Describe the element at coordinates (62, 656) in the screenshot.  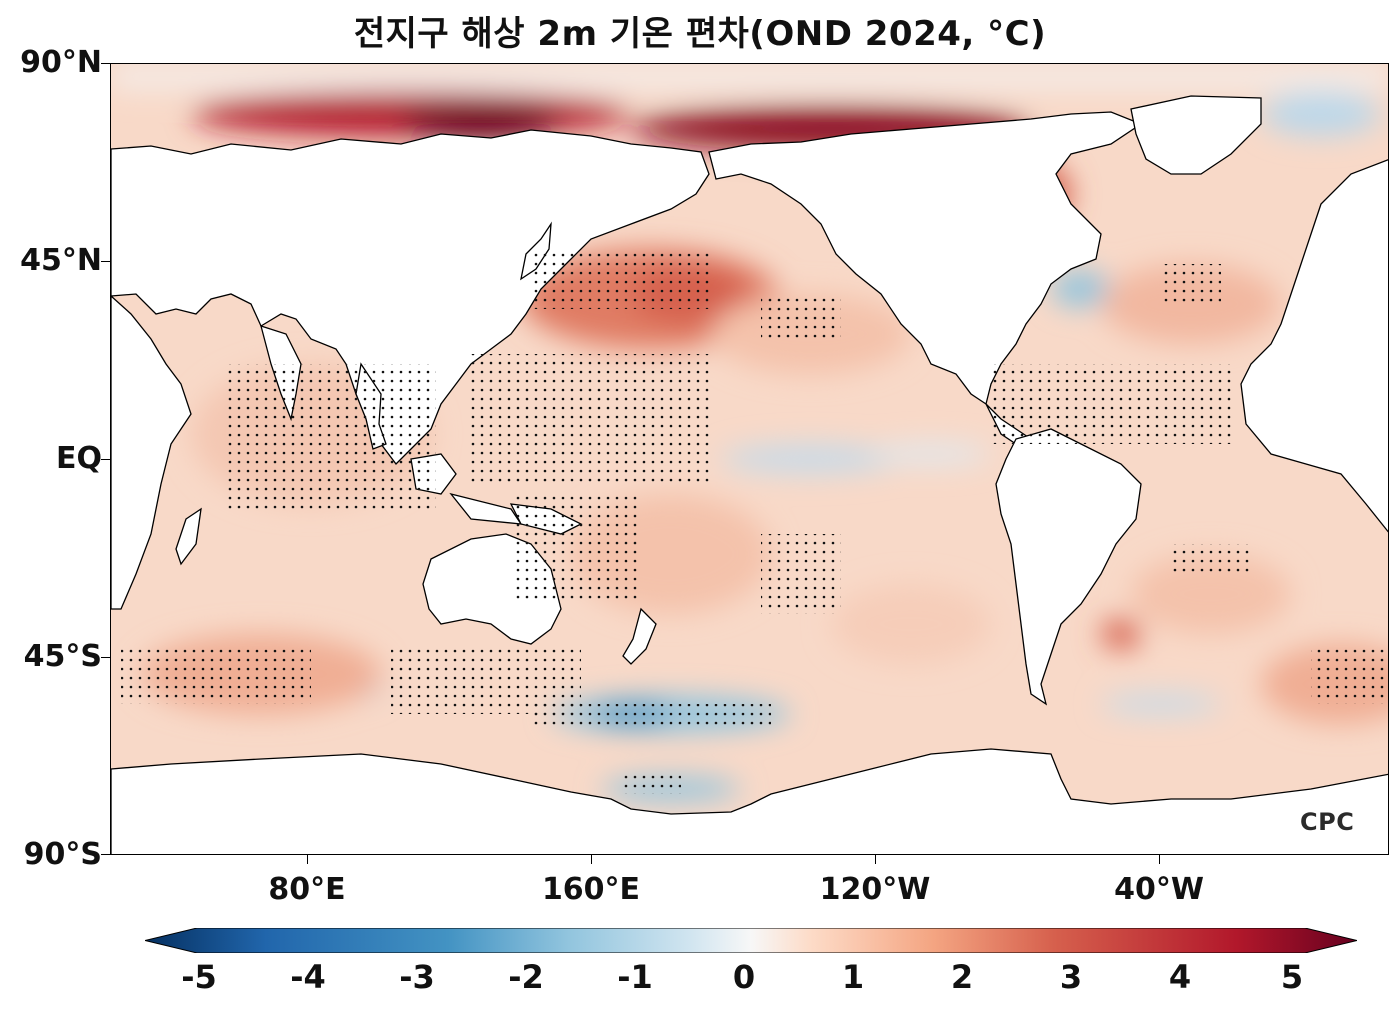
I see `y-label-45s: 45°S` at that location.